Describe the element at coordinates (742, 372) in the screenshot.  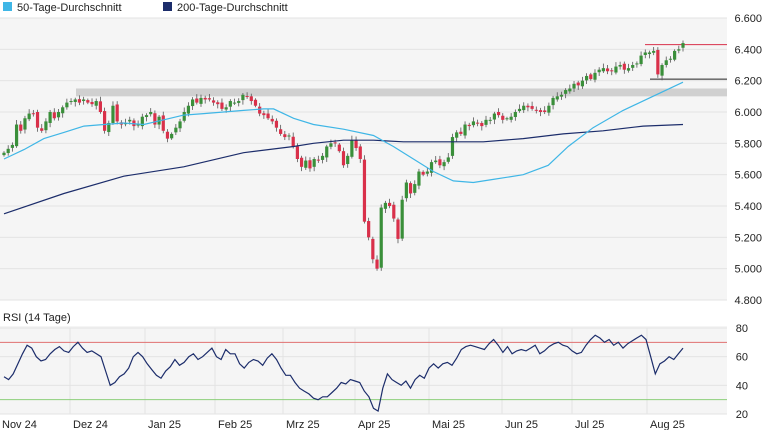
I see `rsi-y-axis: 80 60 40 20` at that location.